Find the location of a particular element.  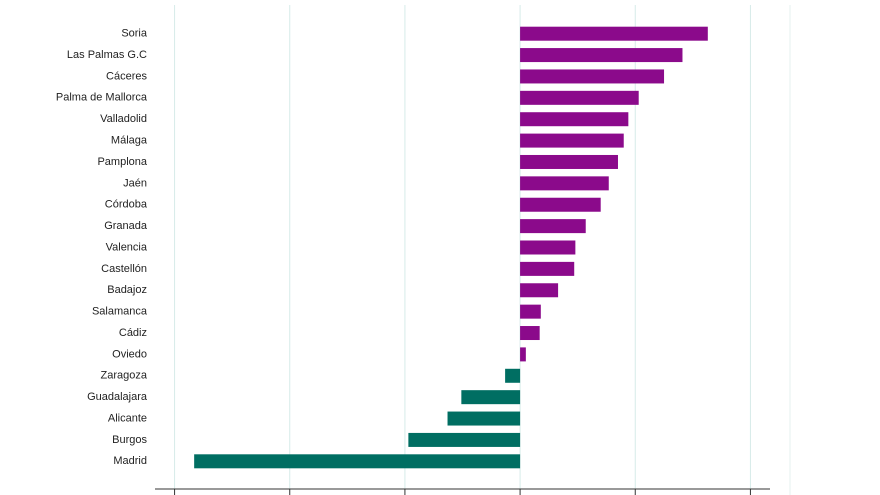

y-tick-label: Córdoba is located at coordinates (126, 205).